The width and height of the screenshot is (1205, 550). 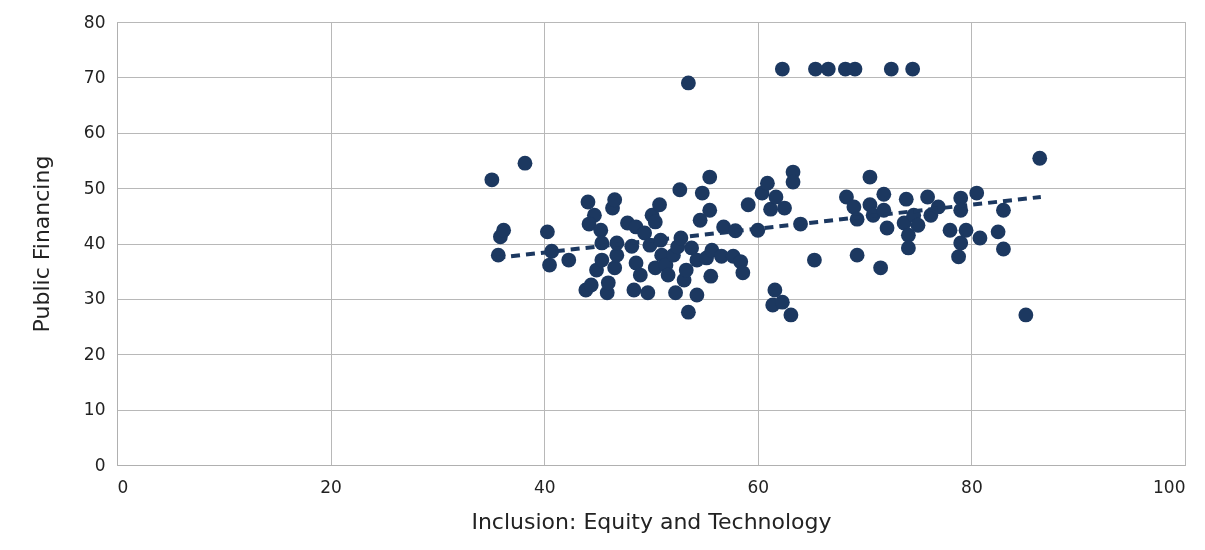 What do you see at coordinates (100, 464) in the screenshot?
I see `y-tick-label: 0` at bounding box center [100, 464].